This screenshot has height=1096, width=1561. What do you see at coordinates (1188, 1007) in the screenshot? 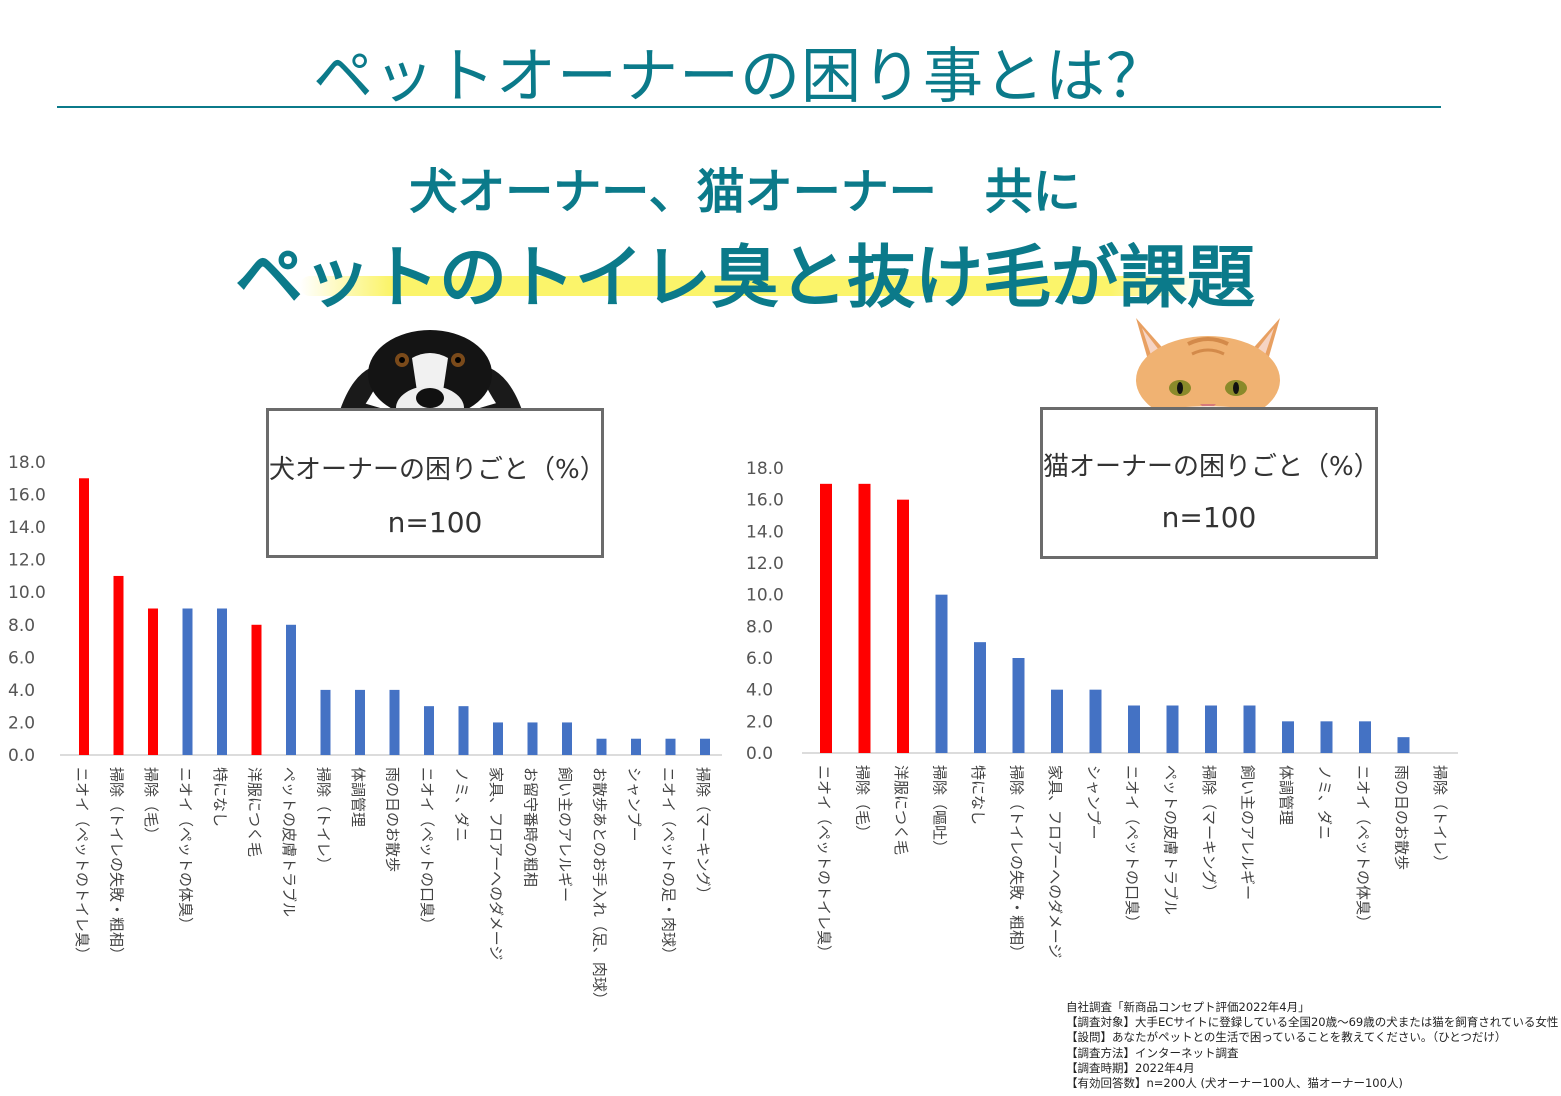
I see `source-line: 自社調査「新商品コンセプト評価2022年4月」` at bounding box center [1188, 1007].